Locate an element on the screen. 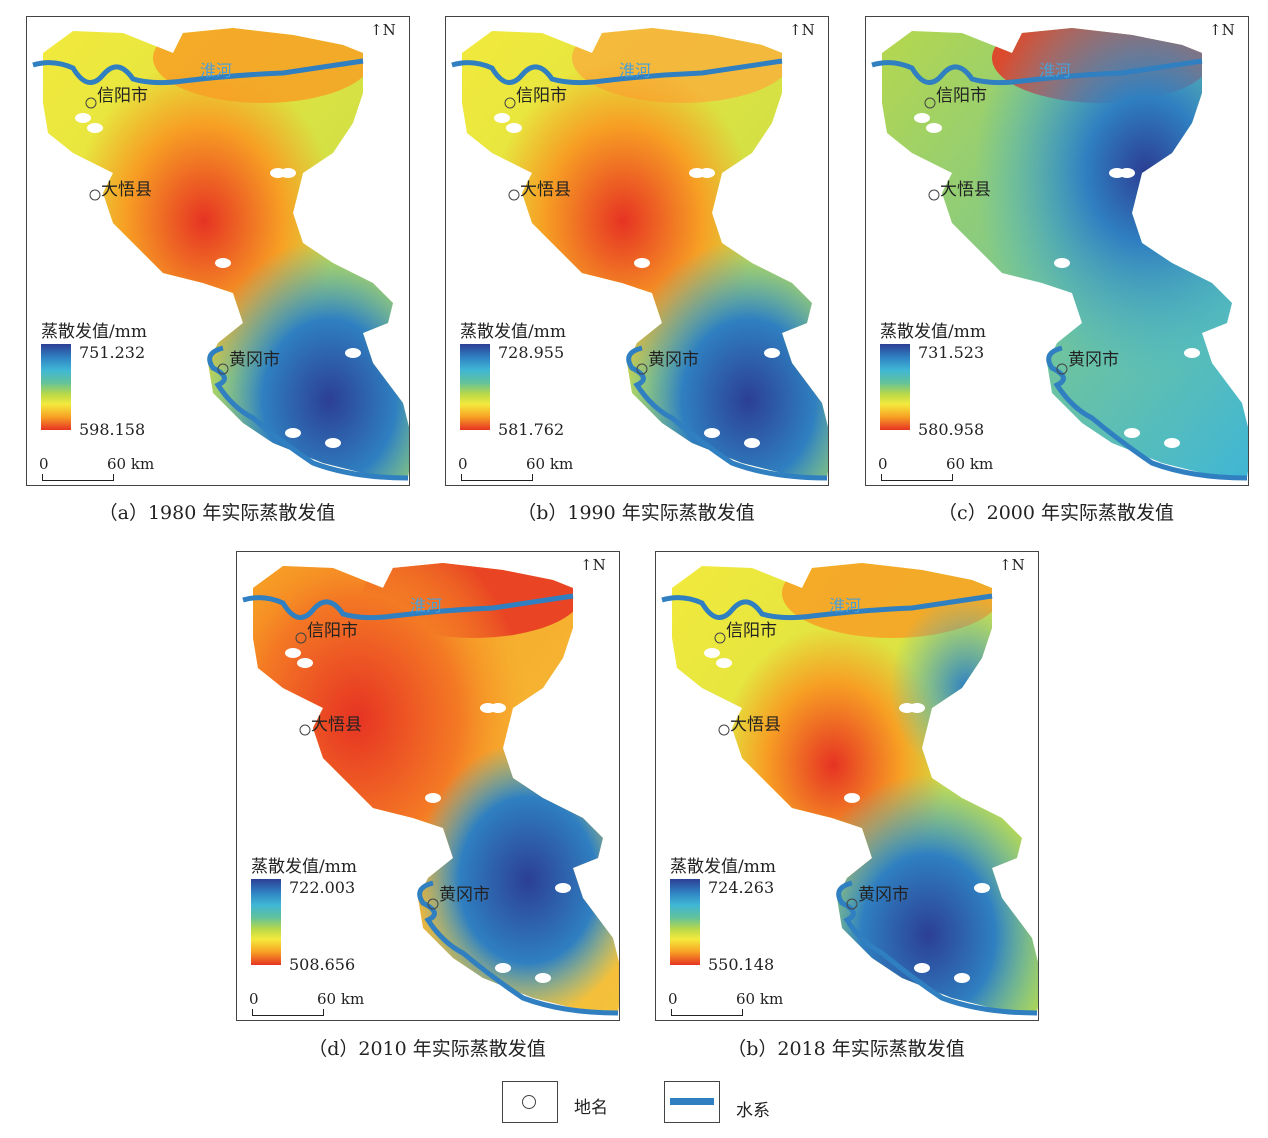 Image resolution: width=1268 pixels, height=1138 pixels. place-key-label: 地名 is located at coordinates (591, 1108).